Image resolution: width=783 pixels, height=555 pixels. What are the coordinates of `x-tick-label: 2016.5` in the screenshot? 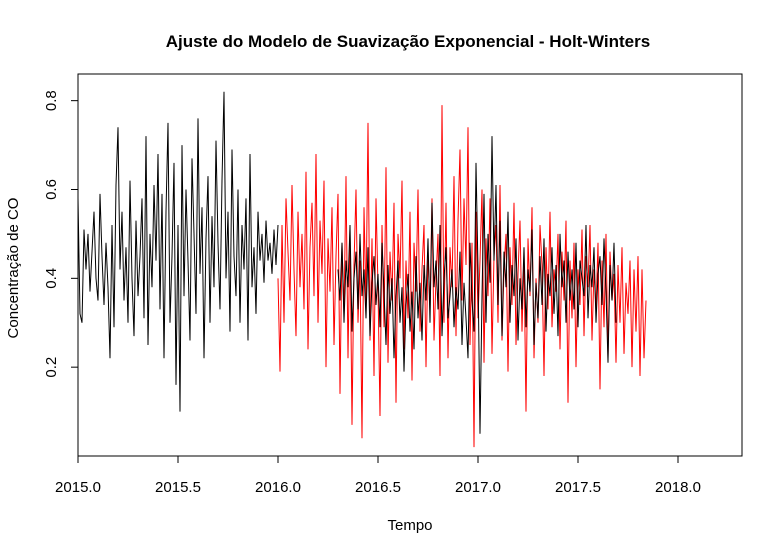 It's located at (378, 487).